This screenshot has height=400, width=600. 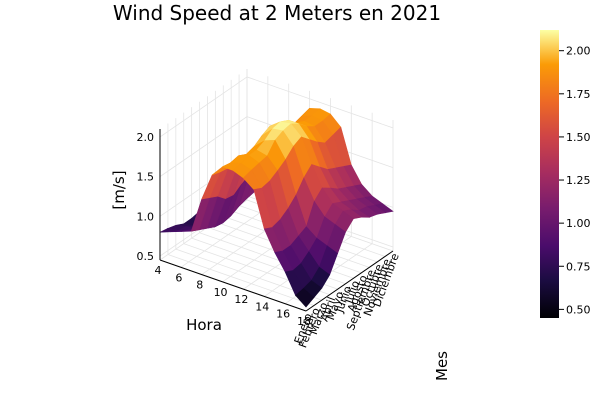 I want to click on colorbar: 0.50 0.75 1.00 1.25 1.50 1.75 2.00, so click(x=565, y=174).